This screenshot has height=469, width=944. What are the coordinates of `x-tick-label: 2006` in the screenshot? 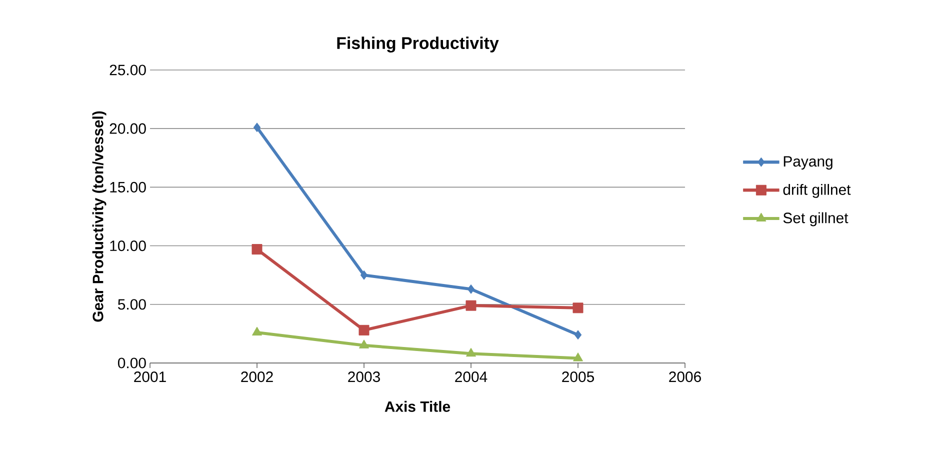 It's located at (685, 377).